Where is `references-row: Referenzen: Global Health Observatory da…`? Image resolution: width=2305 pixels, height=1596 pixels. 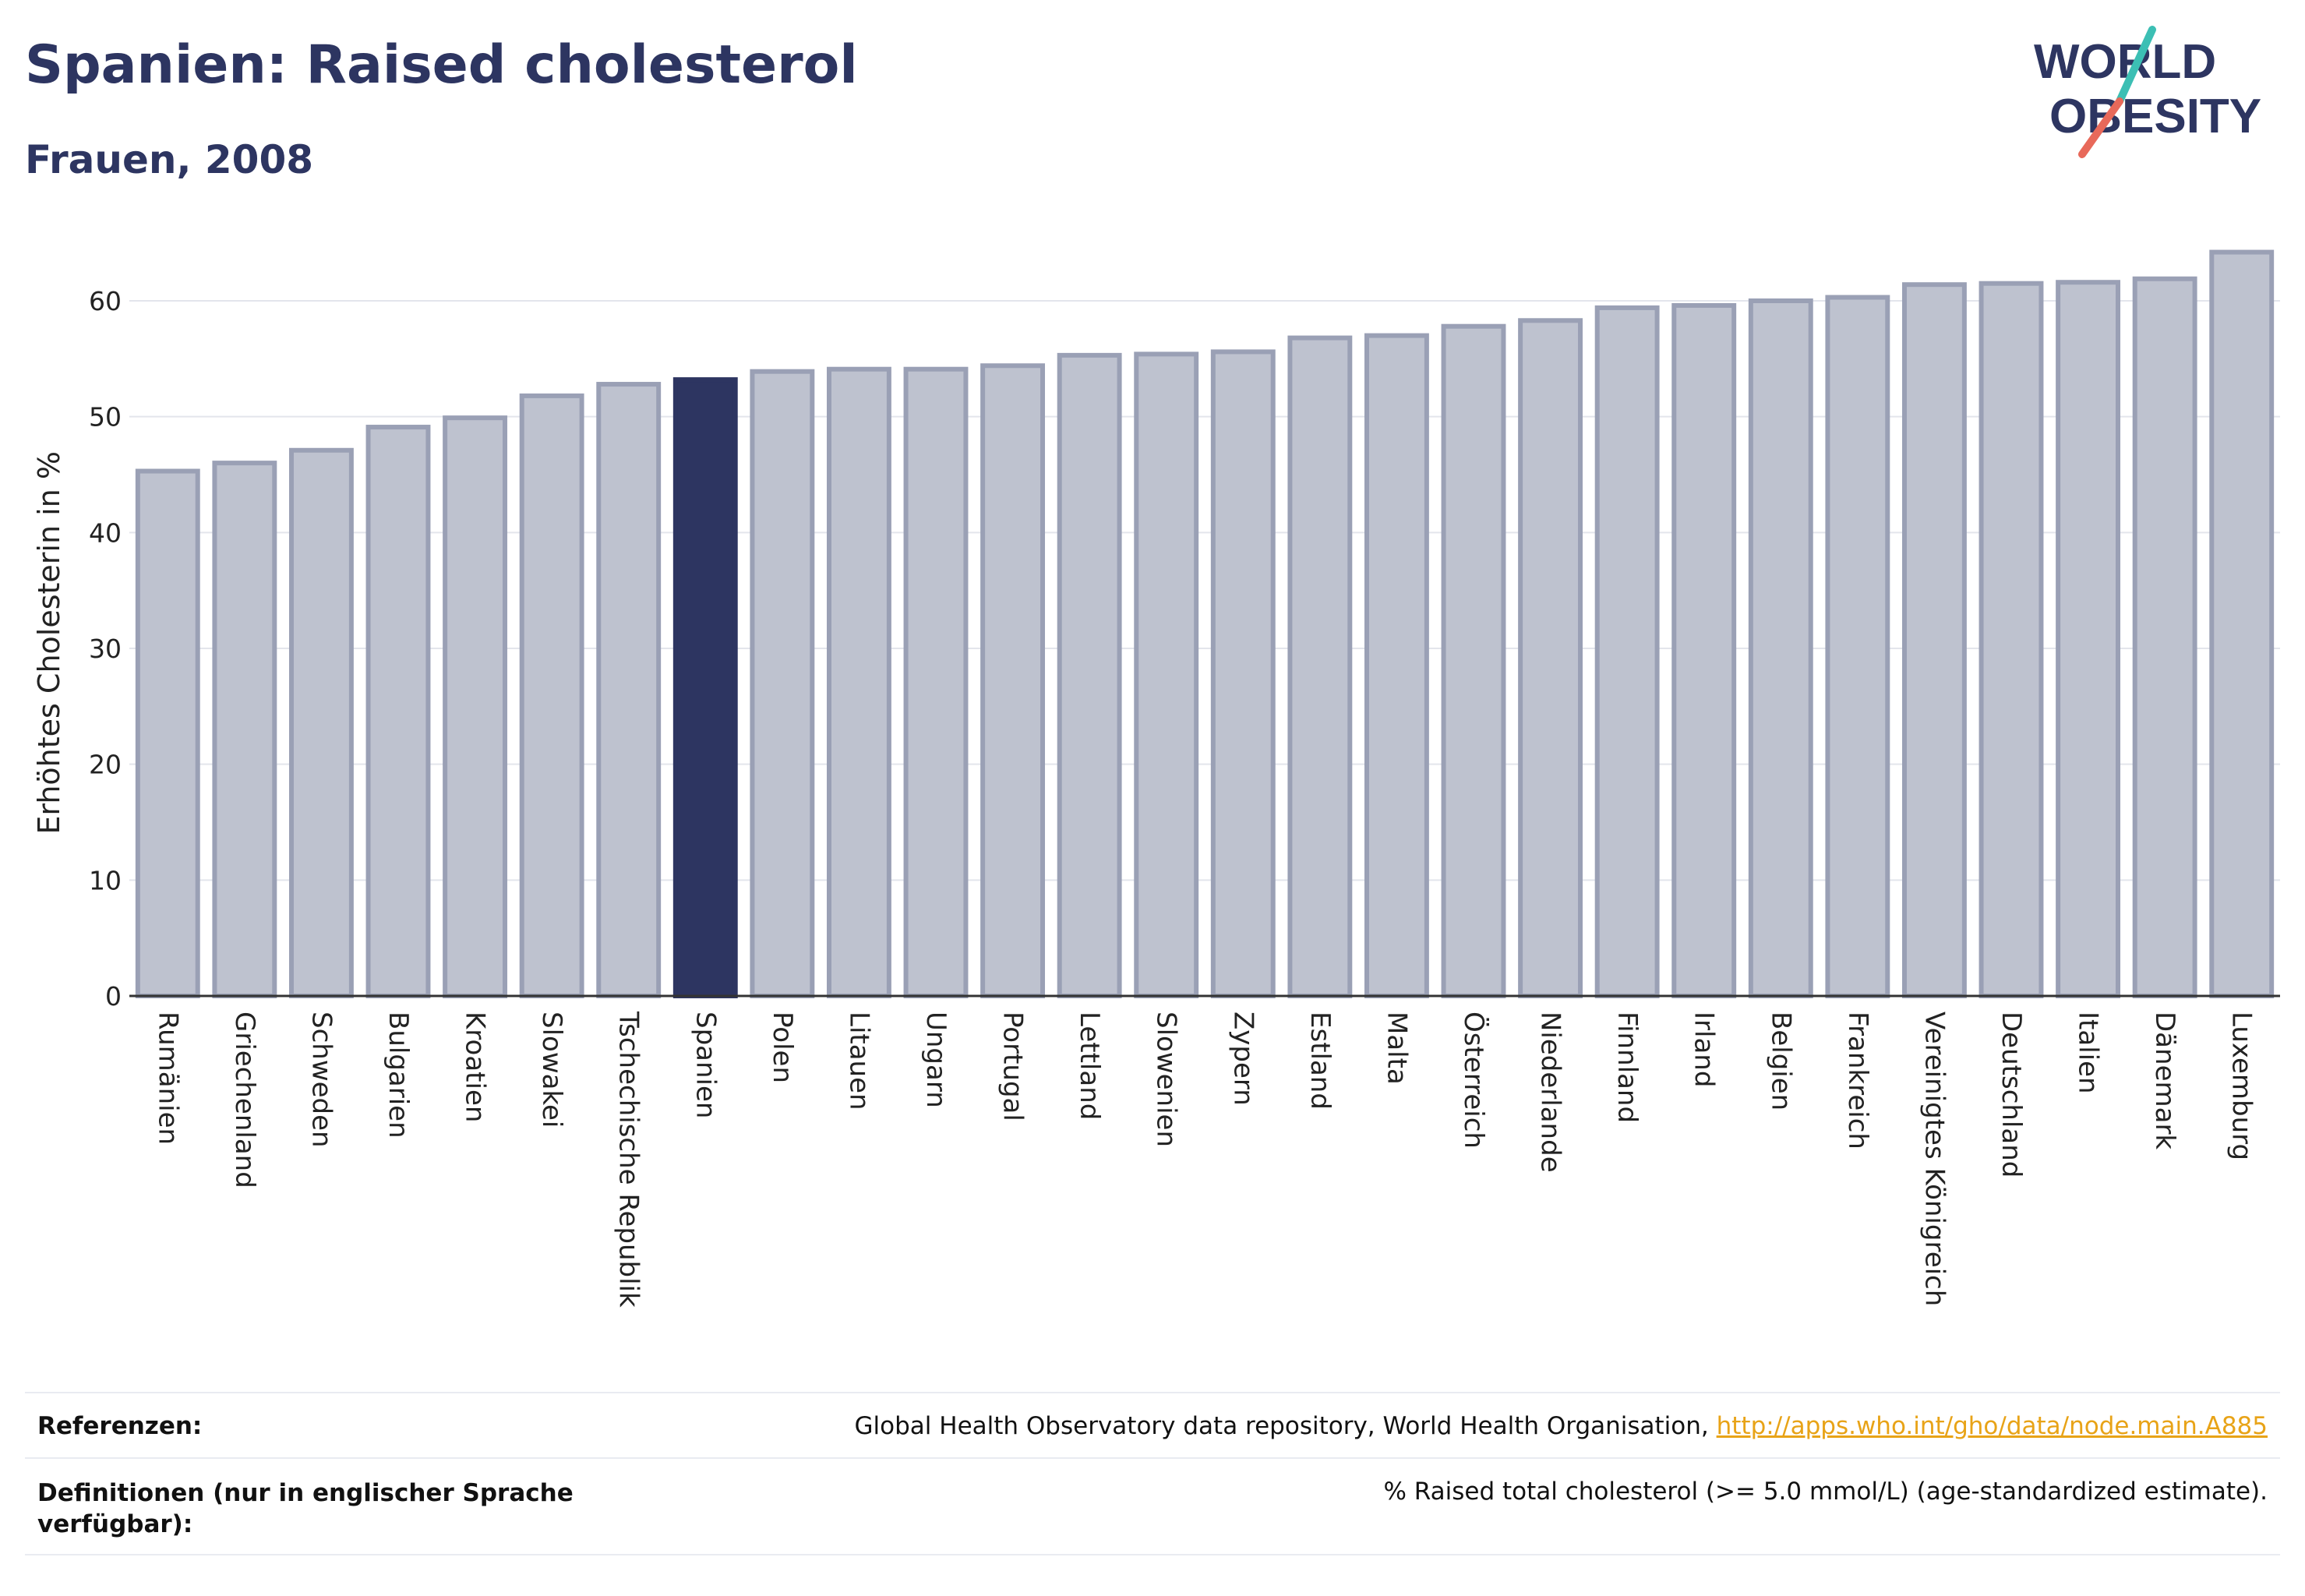 references-row: Referenzen: Global Health Observatory da… is located at coordinates (1152, 1425).